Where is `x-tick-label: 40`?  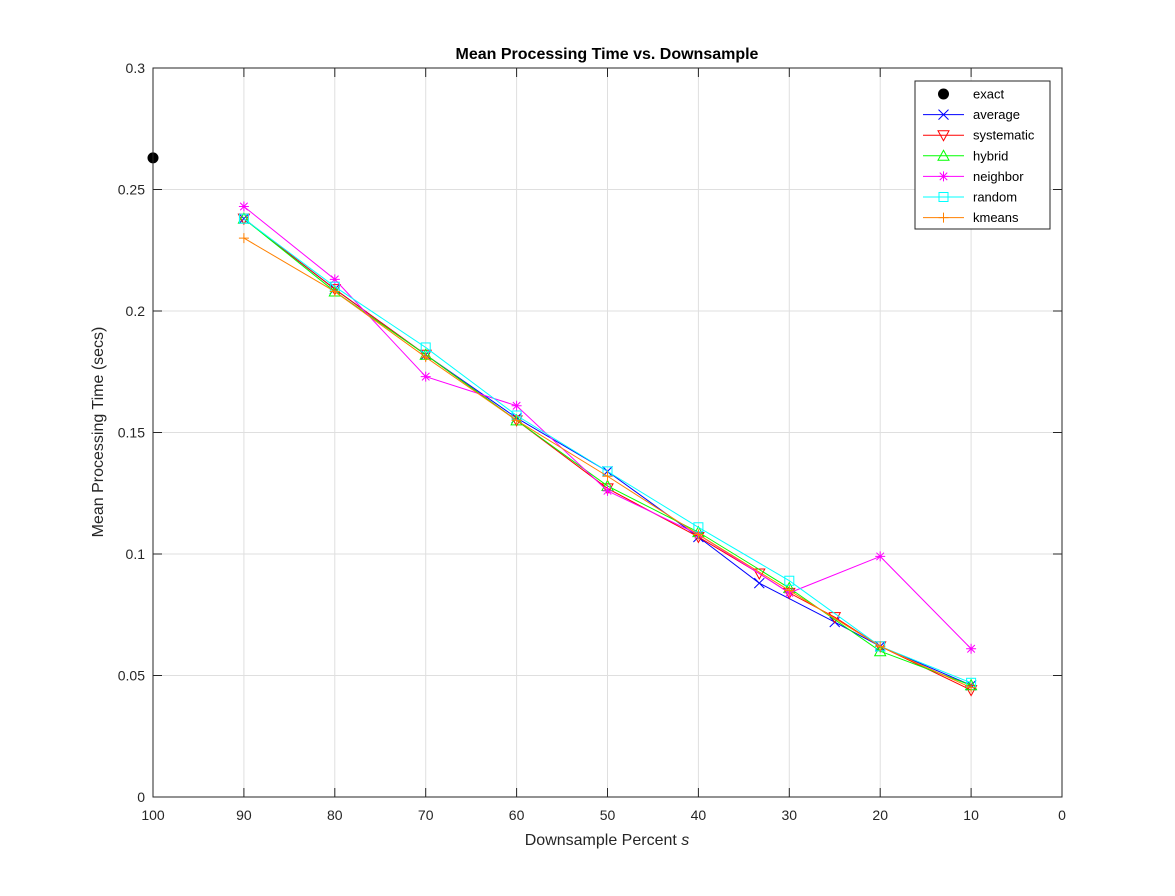
x-tick-label: 40 is located at coordinates (699, 815).